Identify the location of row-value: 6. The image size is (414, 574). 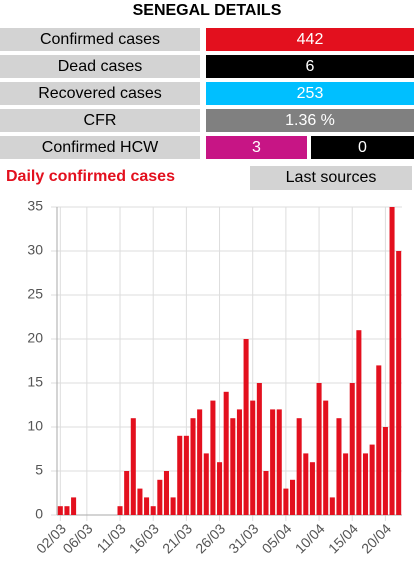
(310, 66).